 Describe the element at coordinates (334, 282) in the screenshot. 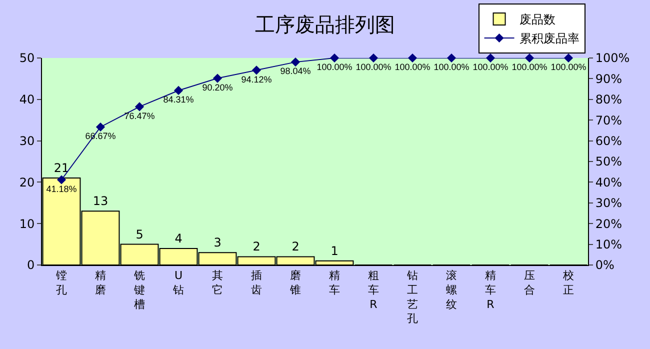

I see `x-tick-label: 精车` at that location.